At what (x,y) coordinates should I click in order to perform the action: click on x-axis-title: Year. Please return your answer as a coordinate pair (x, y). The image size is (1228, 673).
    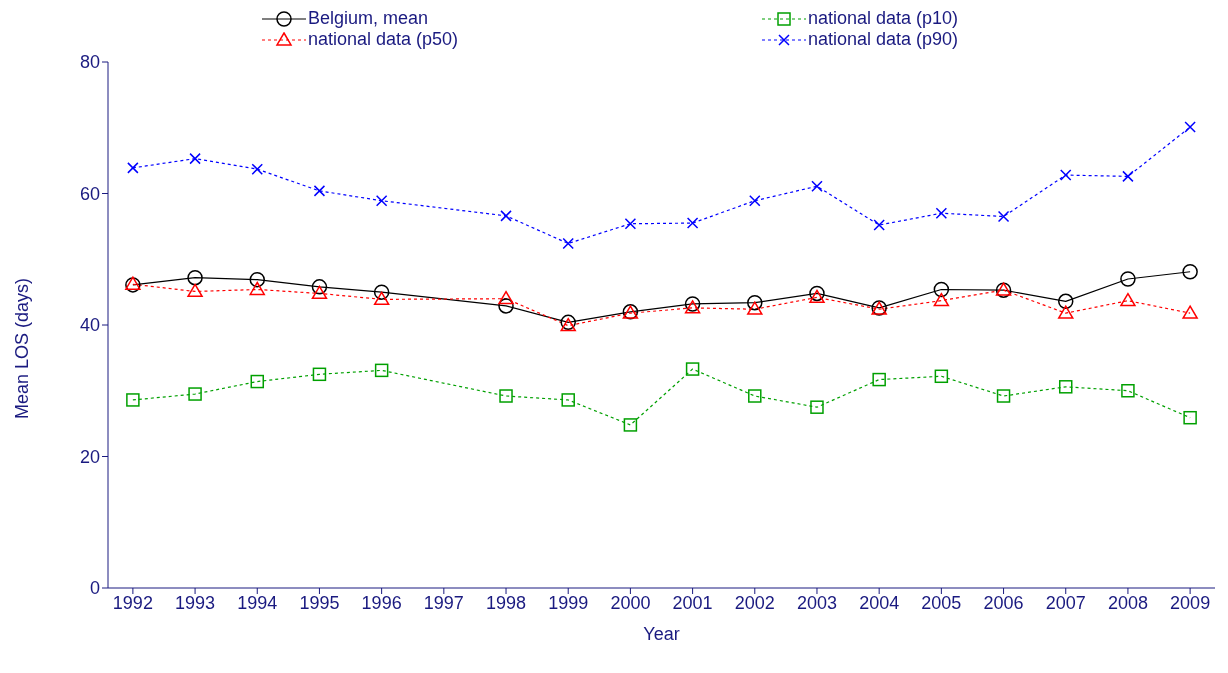
    Looking at the image, I should click on (661, 634).